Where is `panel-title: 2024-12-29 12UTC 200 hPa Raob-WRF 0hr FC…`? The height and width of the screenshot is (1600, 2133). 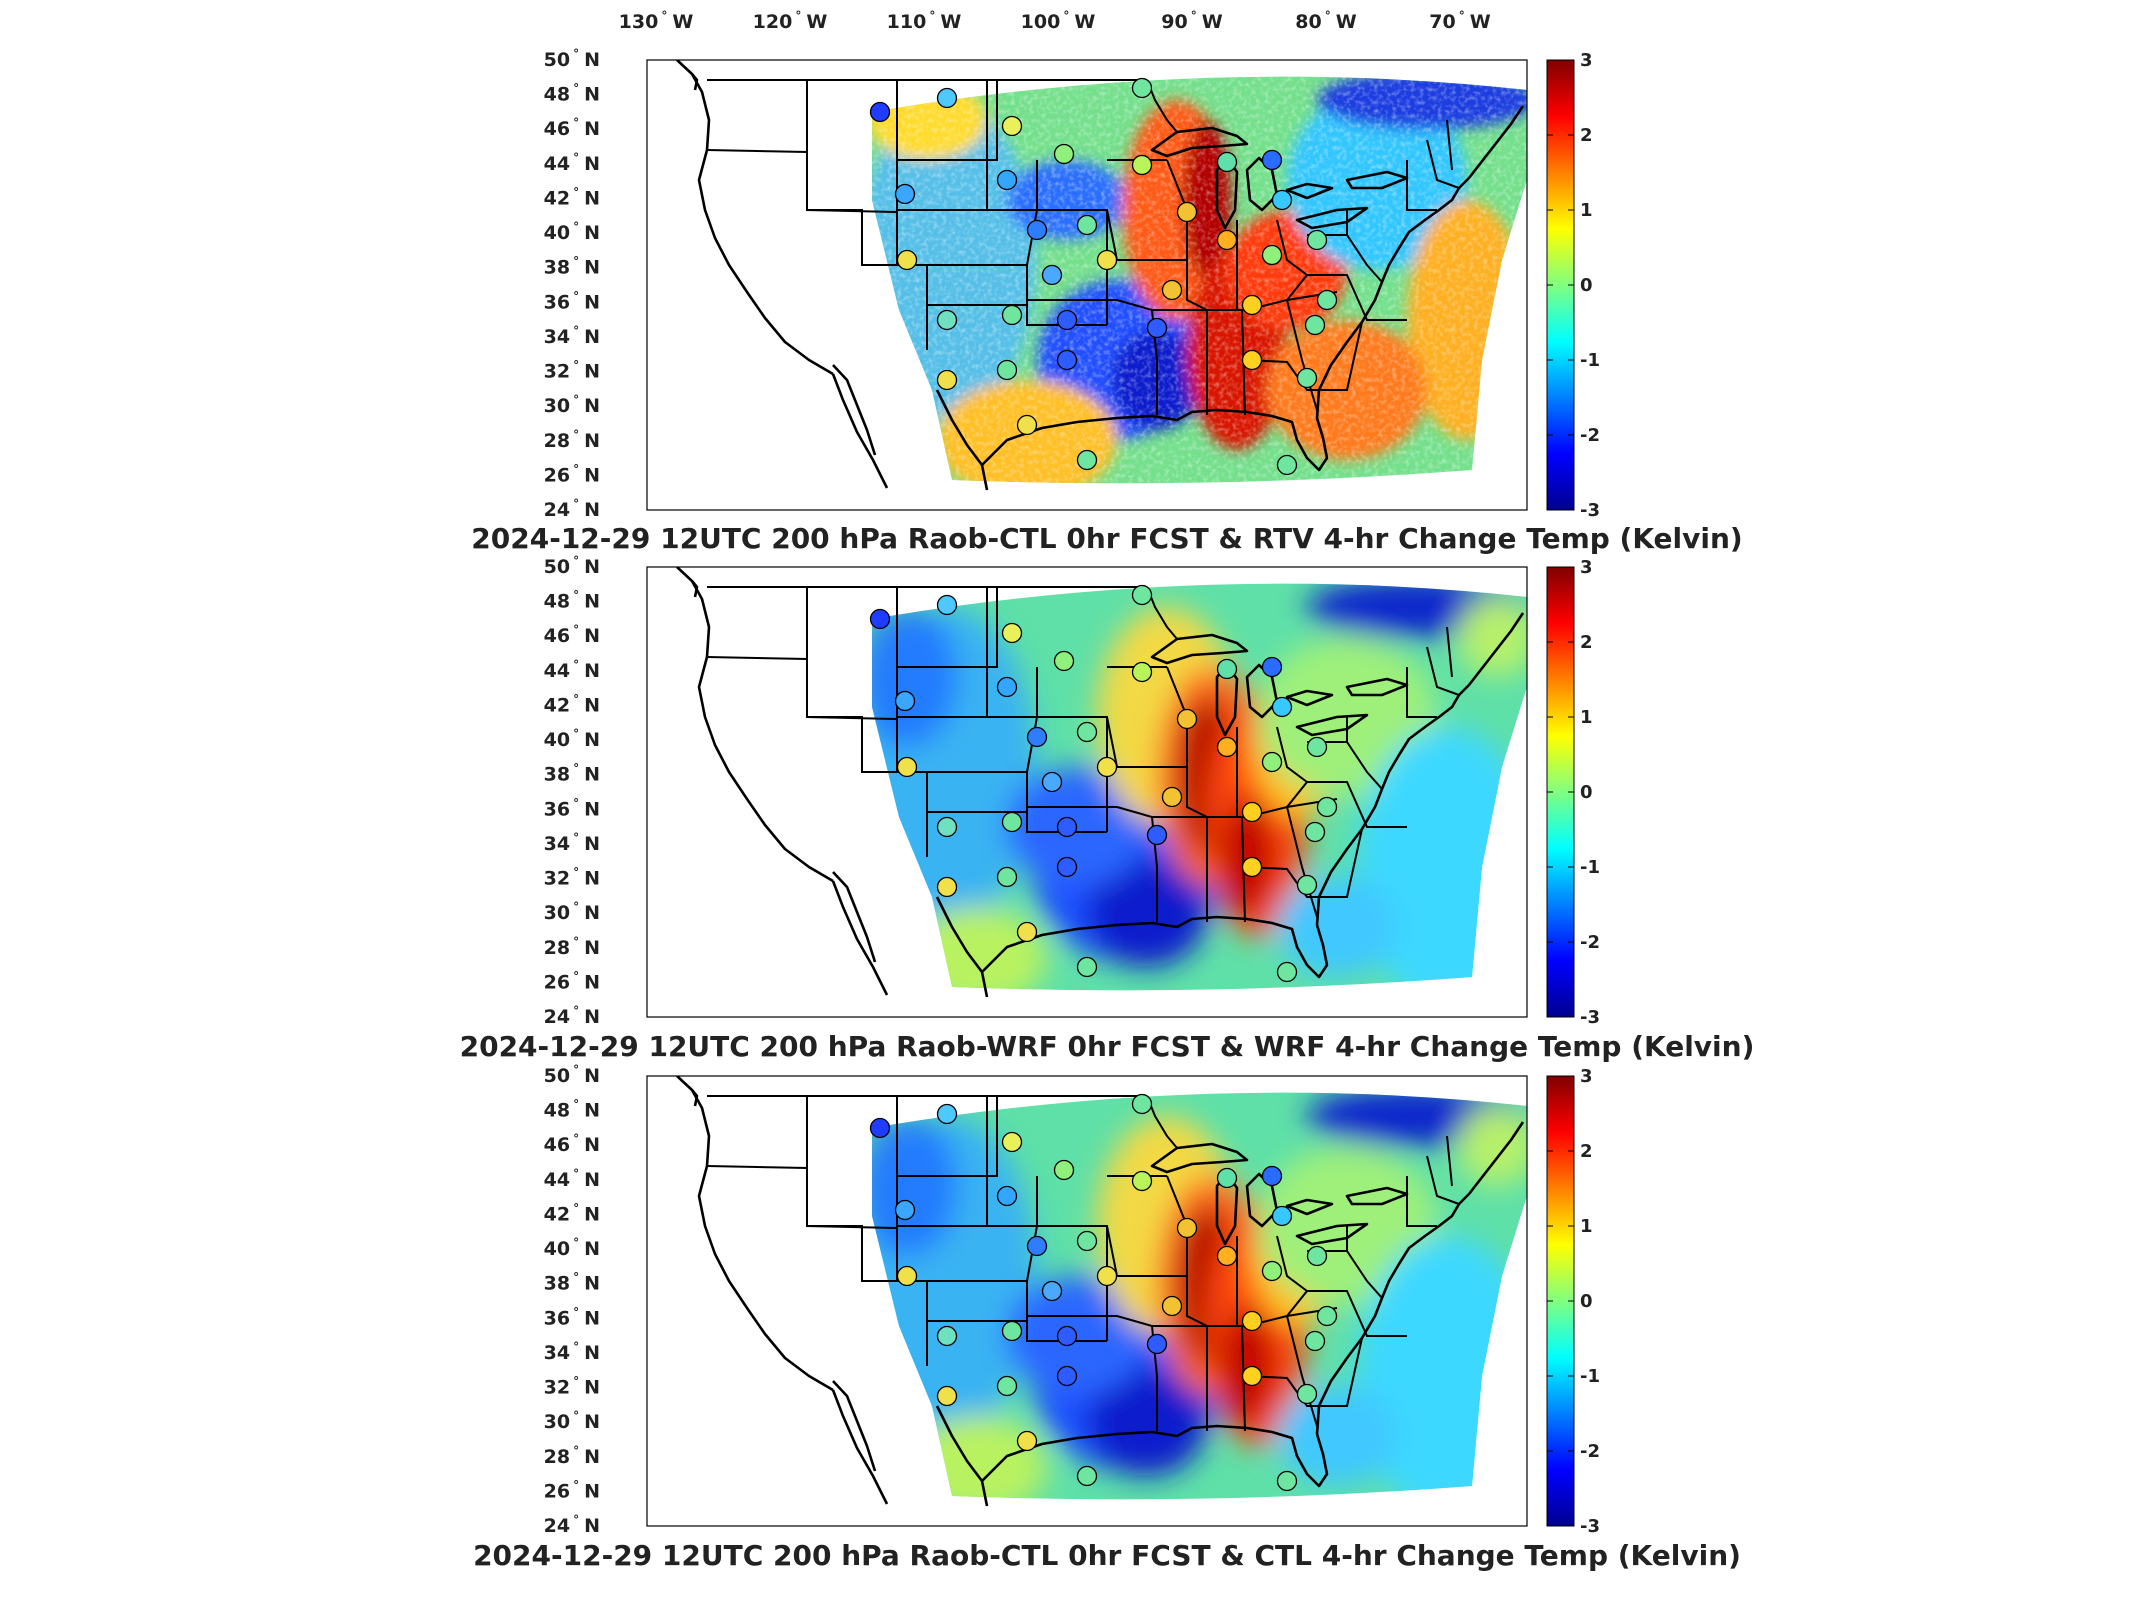 panel-title: 2024-12-29 12UTC 200 hPa Raob-WRF 0hr FC… is located at coordinates (1107, 1046).